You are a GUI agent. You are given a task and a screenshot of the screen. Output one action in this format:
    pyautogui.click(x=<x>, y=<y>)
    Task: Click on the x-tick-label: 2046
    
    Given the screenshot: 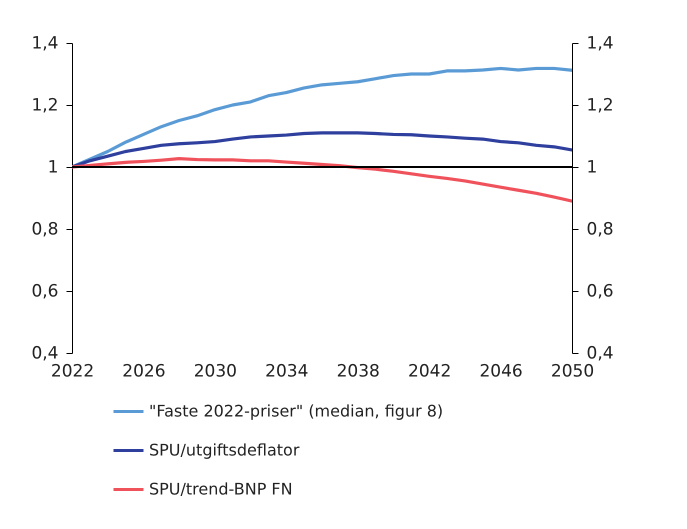 What is the action you would take?
    pyautogui.click(x=501, y=372)
    